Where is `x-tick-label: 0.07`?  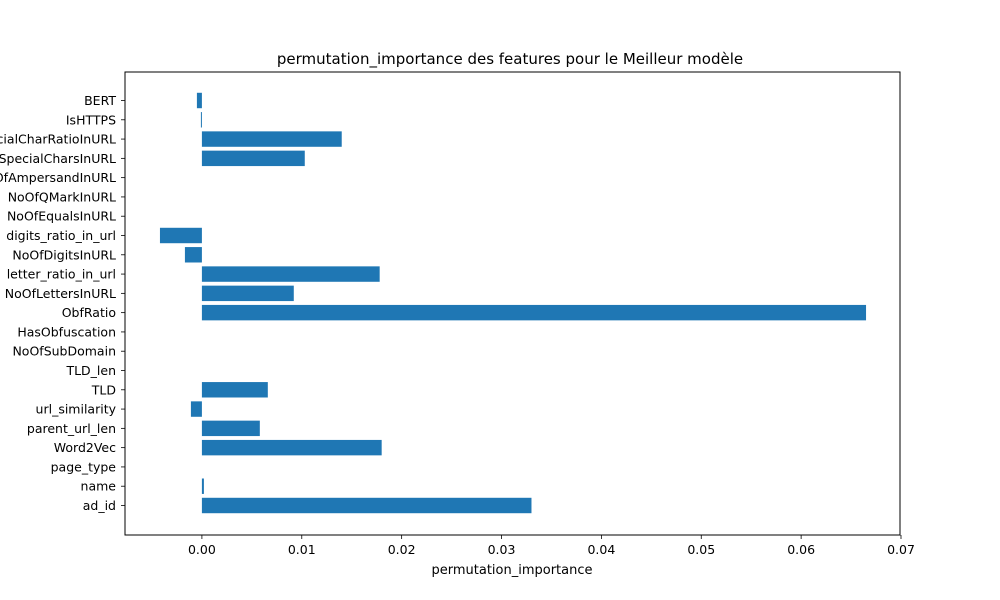
x-tick-label: 0.07 is located at coordinates (901, 549).